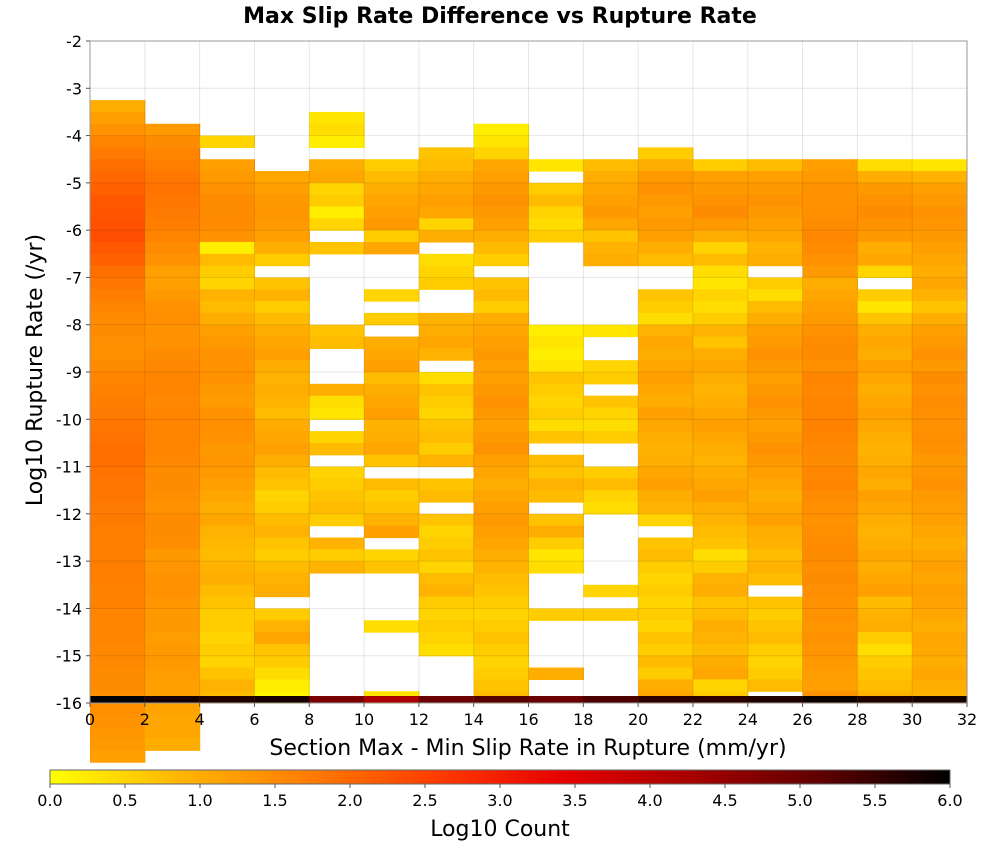  I want to click on y-tick-label: -2, so click(74, 41).